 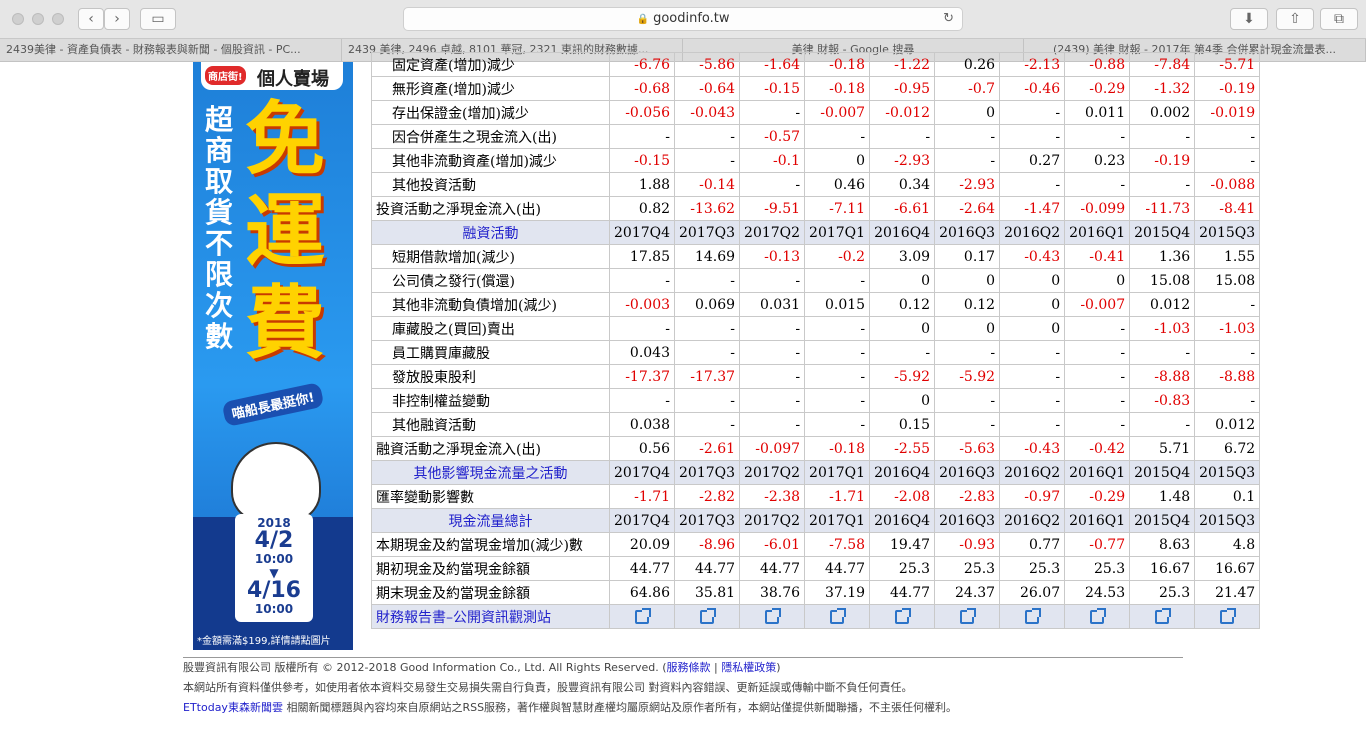 I want to click on forward-button: ›, so click(x=117, y=19).